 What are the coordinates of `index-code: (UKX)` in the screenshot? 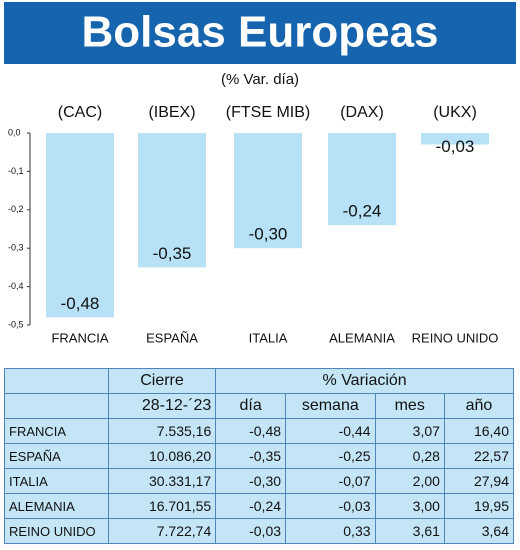 It's located at (455, 112).